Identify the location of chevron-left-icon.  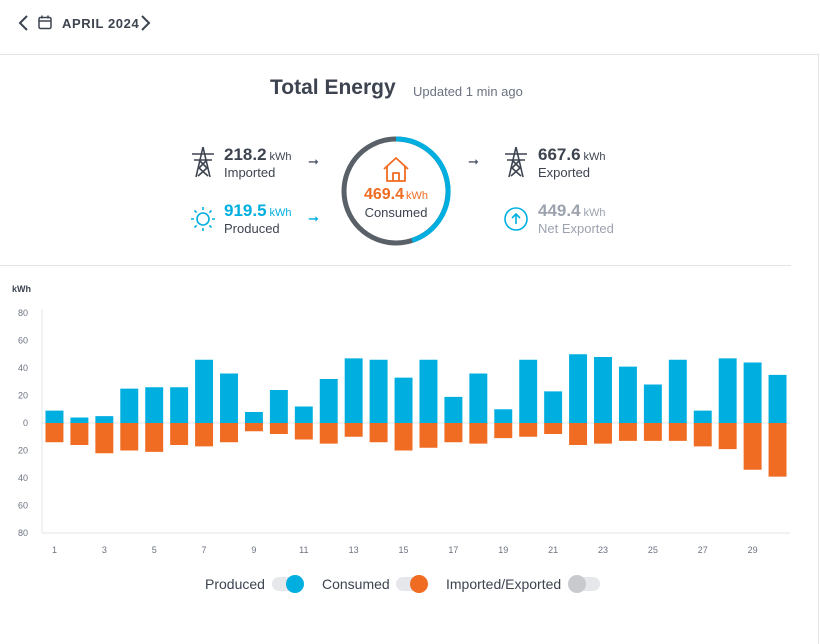
(24, 23).